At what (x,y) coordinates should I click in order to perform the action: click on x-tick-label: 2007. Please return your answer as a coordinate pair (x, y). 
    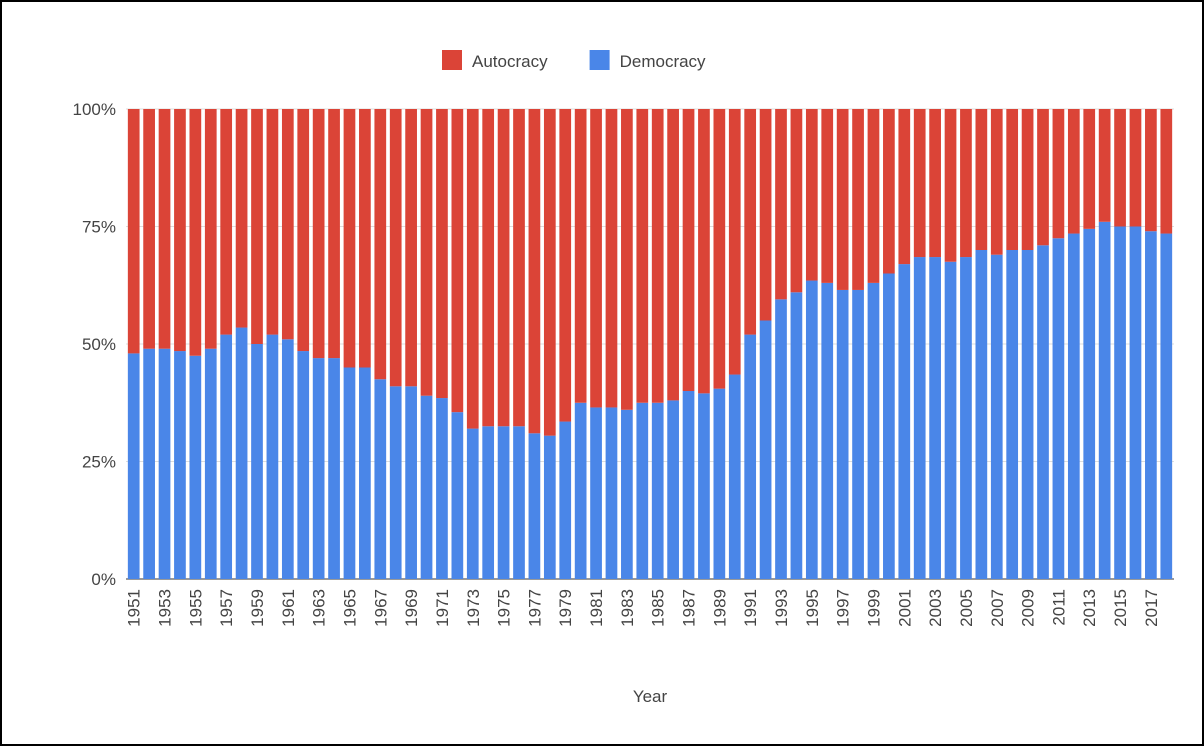
    Looking at the image, I should click on (997, 608).